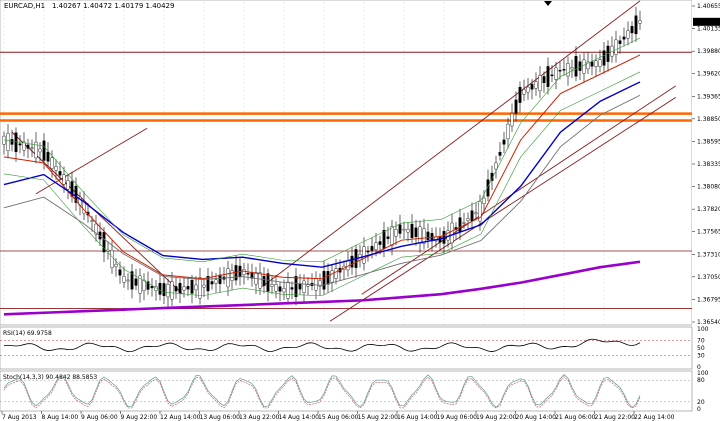 The image size is (720, 421). I want to click on stoch-k-line, so click(322, 391).